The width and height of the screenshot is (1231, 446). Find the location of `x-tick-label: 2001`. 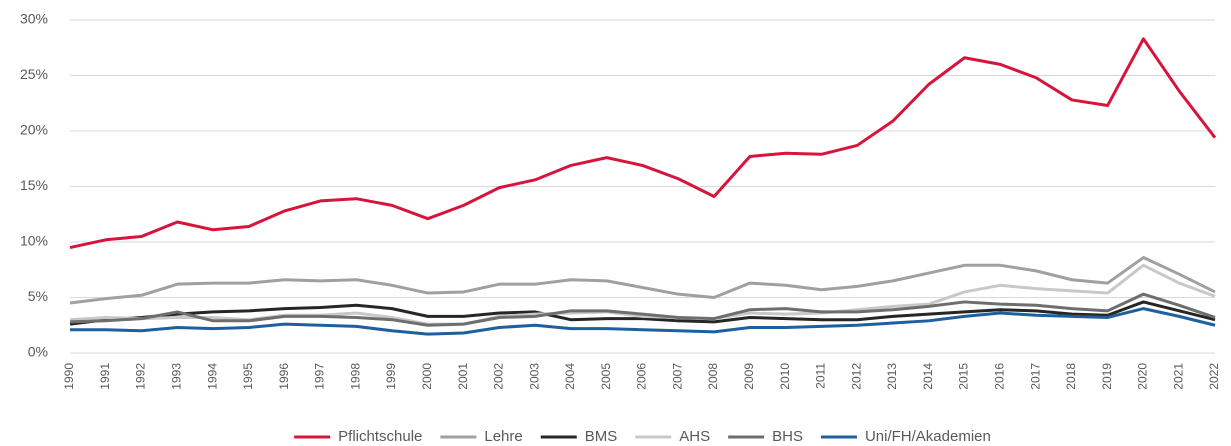

x-tick-label: 2001 is located at coordinates (463, 376).